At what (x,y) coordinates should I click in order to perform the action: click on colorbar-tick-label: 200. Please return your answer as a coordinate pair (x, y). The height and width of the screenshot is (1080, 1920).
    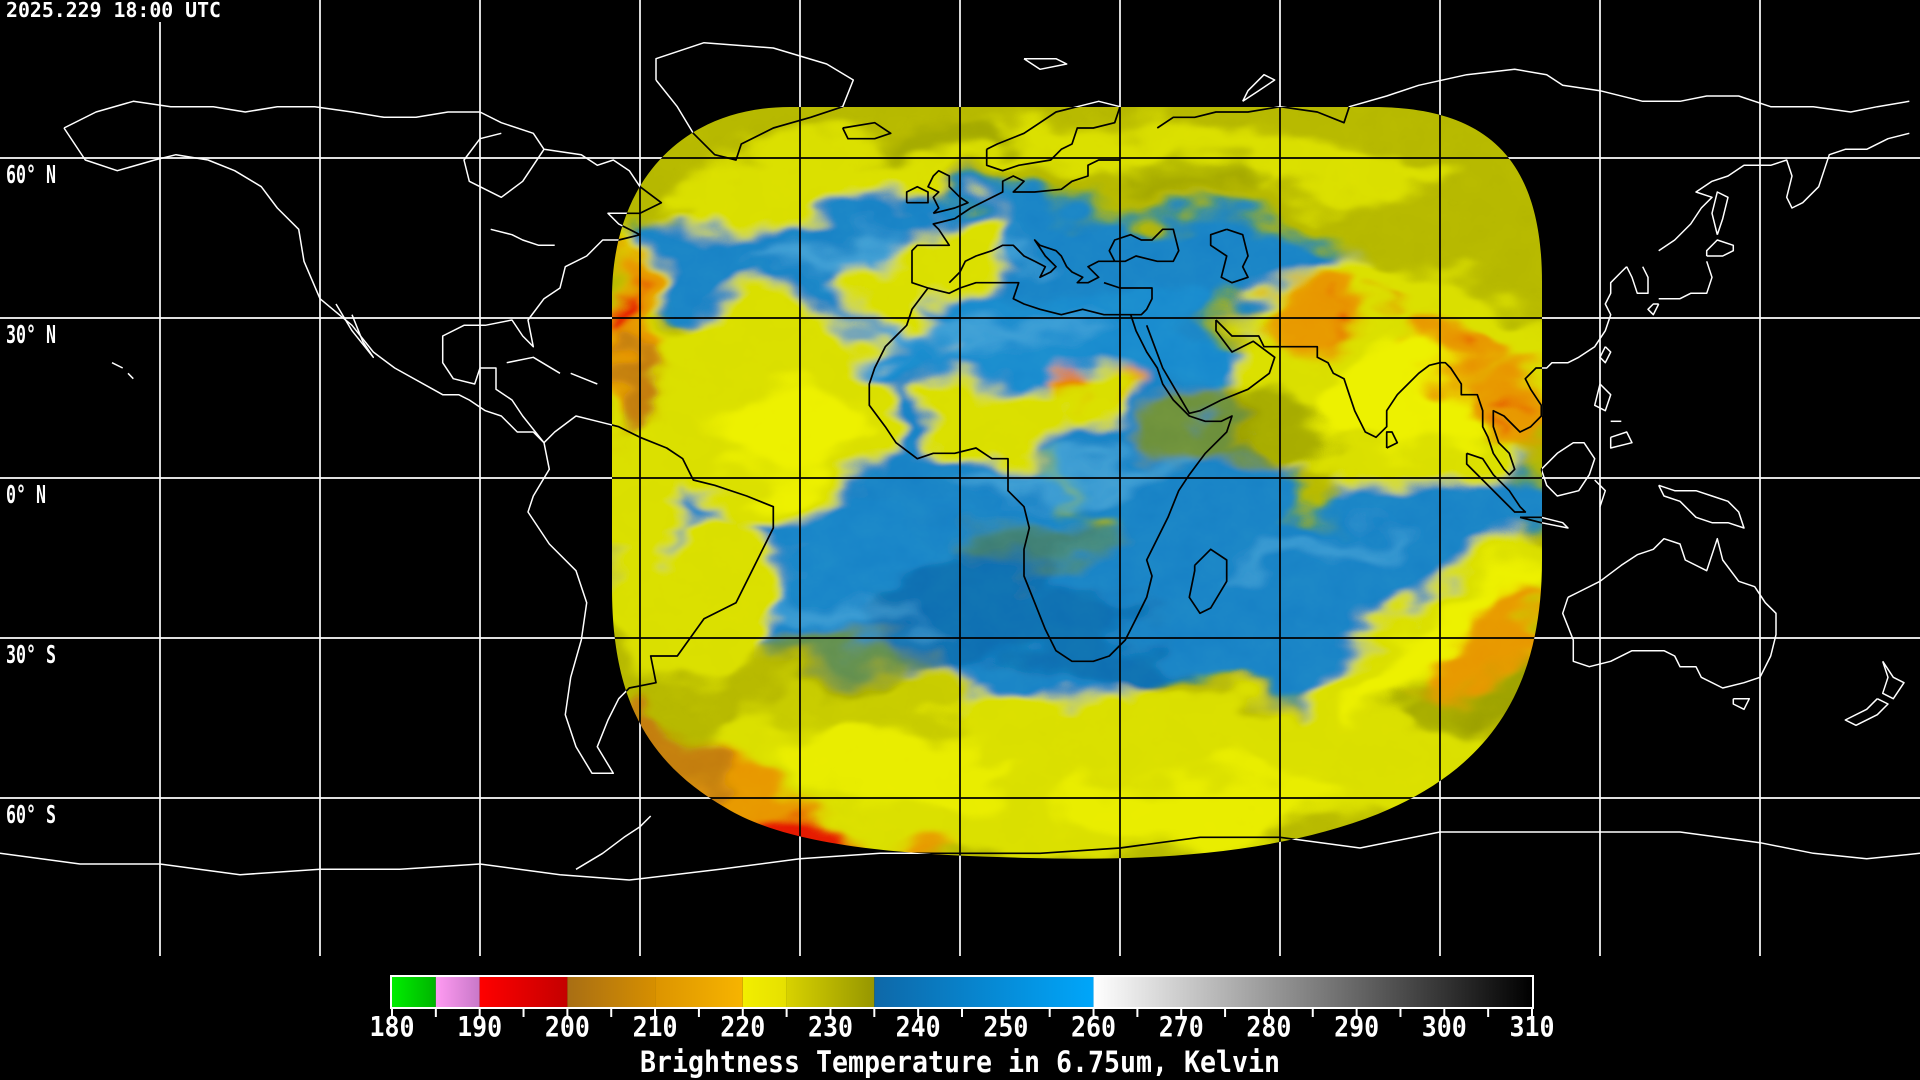
    Looking at the image, I should click on (567, 1026).